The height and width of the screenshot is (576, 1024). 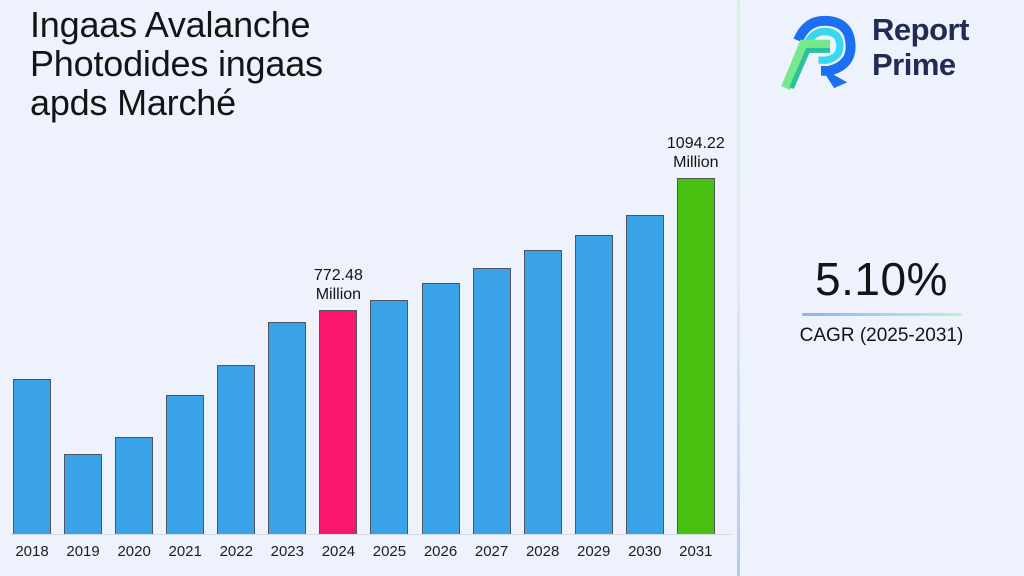 What do you see at coordinates (440, 551) in the screenshot?
I see `x-tick-label-2026: 2026` at bounding box center [440, 551].